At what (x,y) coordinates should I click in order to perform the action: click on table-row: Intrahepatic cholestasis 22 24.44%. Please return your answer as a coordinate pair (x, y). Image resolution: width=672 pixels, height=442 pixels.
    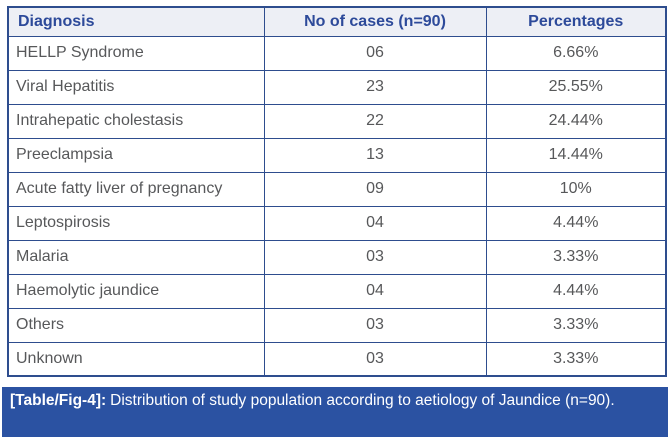
    Looking at the image, I should click on (337, 121).